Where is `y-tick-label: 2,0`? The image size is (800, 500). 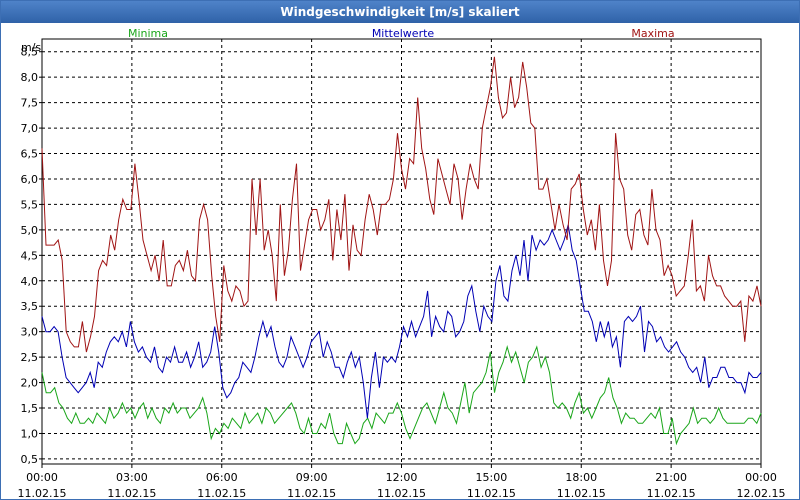 y-tick-label: 2,0 is located at coordinates (30, 383).